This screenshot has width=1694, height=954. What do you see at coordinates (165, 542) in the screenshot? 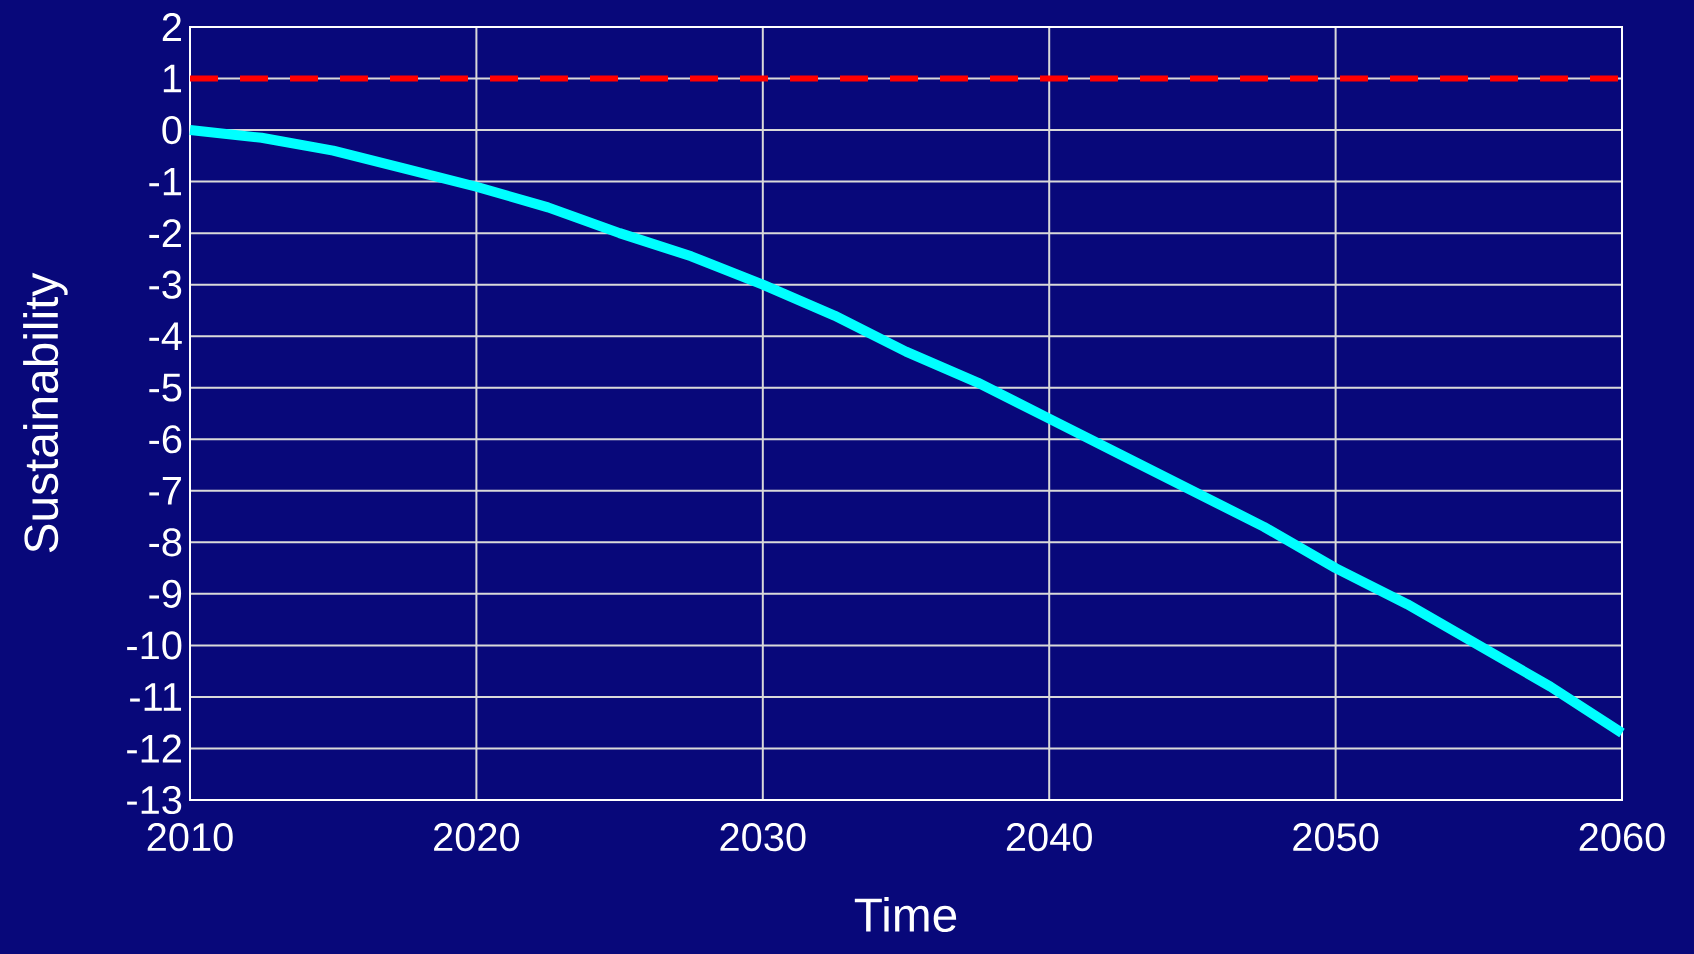
I see `y-tick-label: -8` at bounding box center [165, 542].